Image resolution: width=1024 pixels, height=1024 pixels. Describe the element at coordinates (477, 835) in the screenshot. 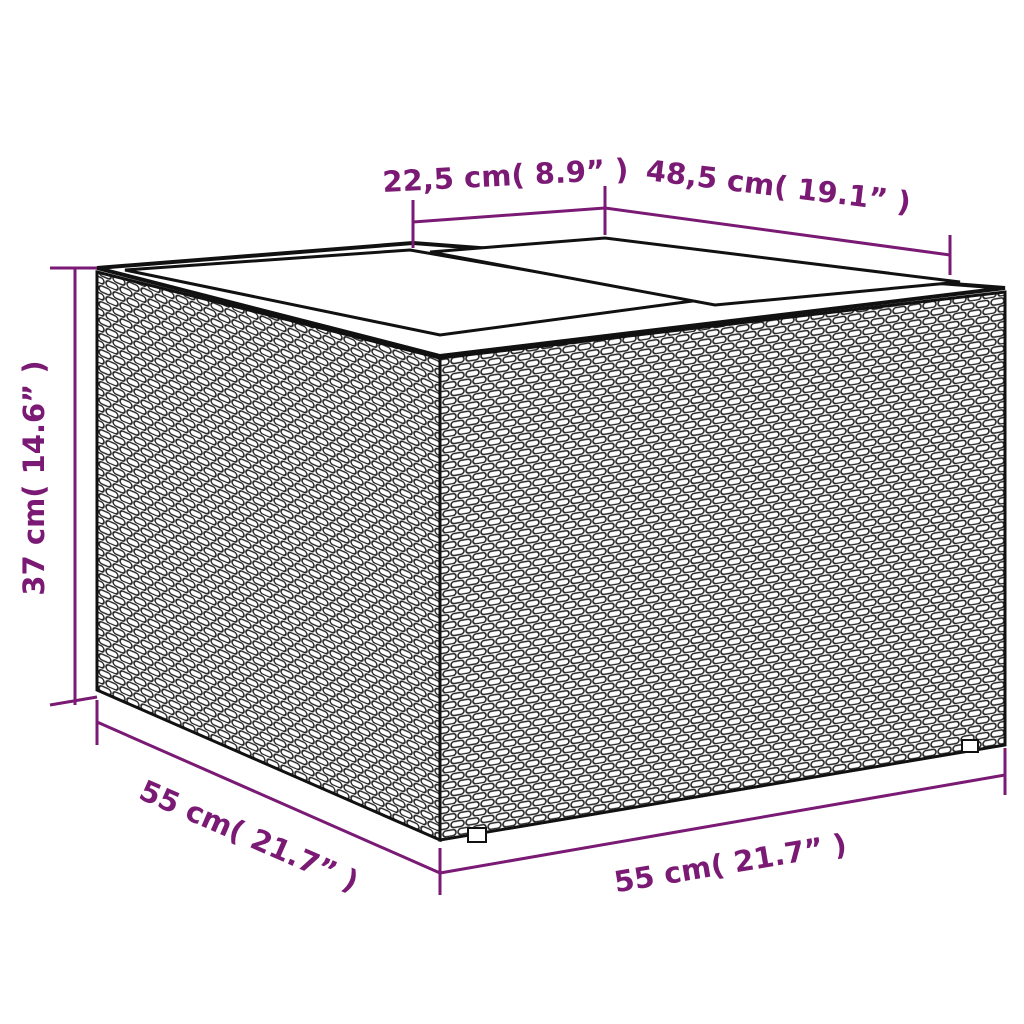

I see `foot-front` at that location.